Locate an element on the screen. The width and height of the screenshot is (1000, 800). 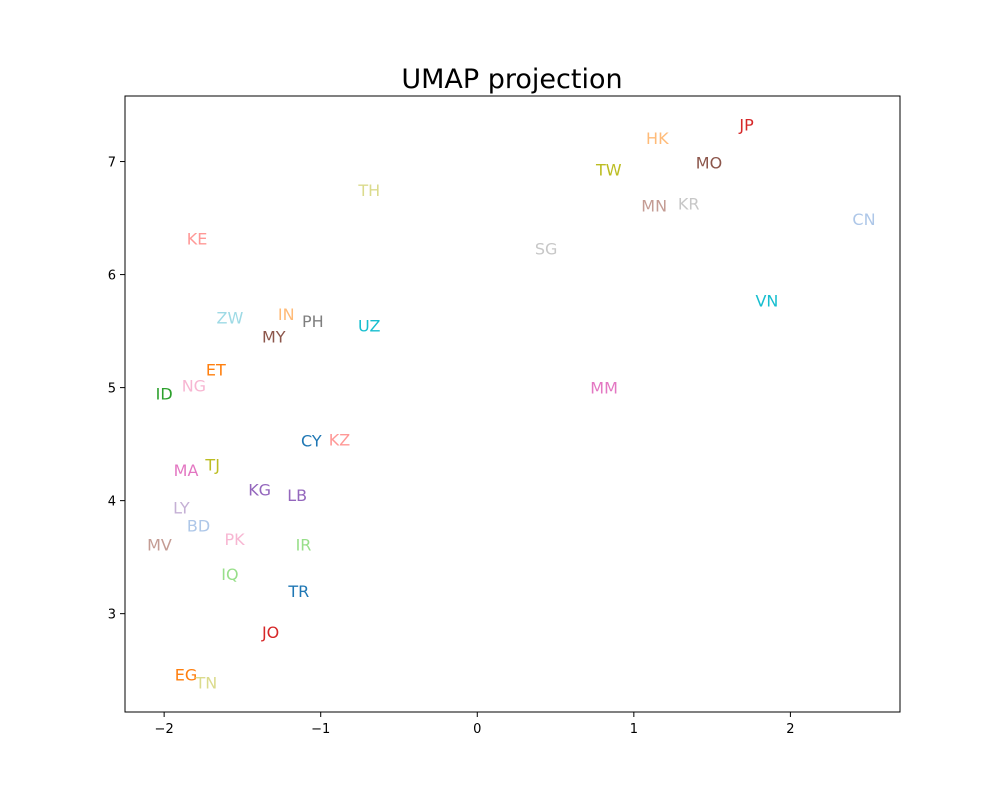
x-tick-label: 1 is located at coordinates (634, 729).